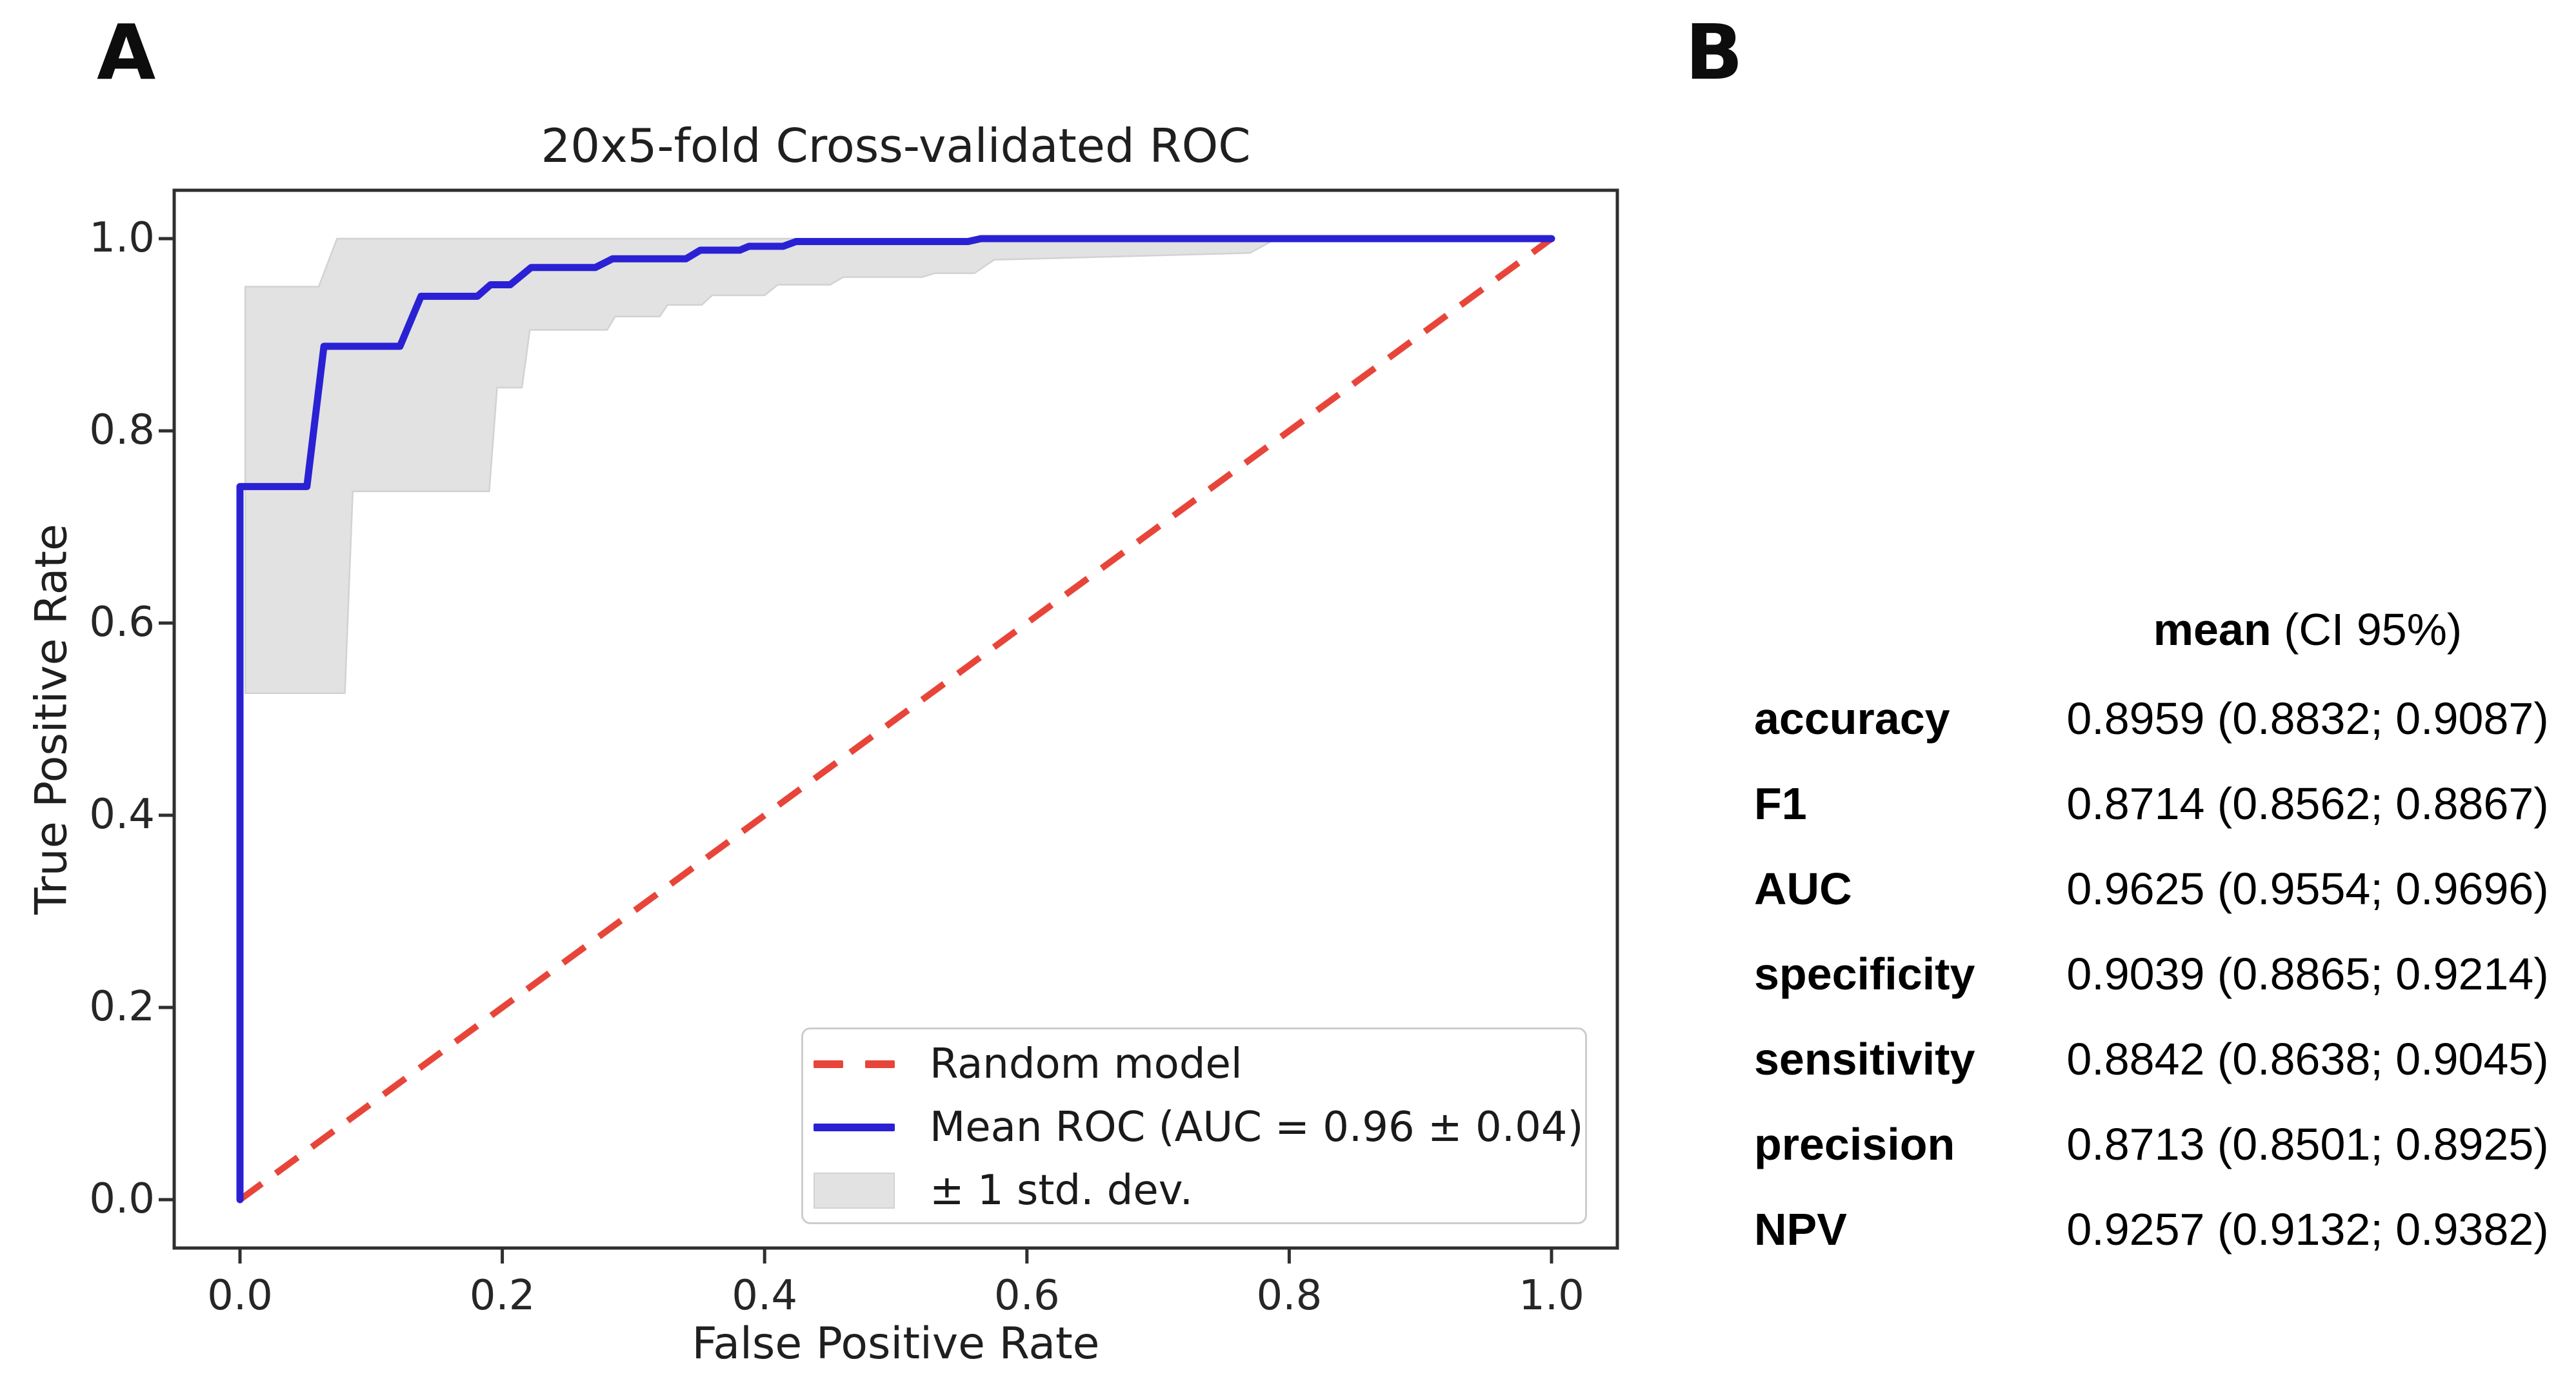 This screenshot has height=1388, width=2576. I want to click on metric-value: 0.9039 (0.8865; 0.9214), so click(2307, 974).